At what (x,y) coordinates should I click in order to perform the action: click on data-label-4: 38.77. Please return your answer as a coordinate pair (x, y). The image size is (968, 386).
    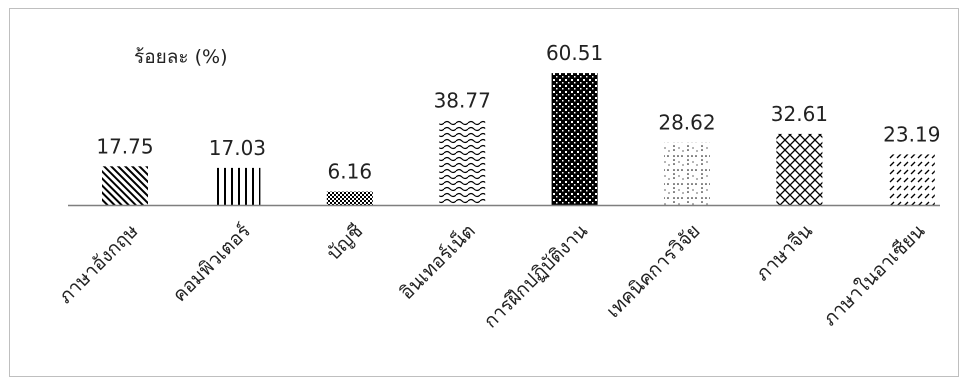
    Looking at the image, I should click on (462, 101).